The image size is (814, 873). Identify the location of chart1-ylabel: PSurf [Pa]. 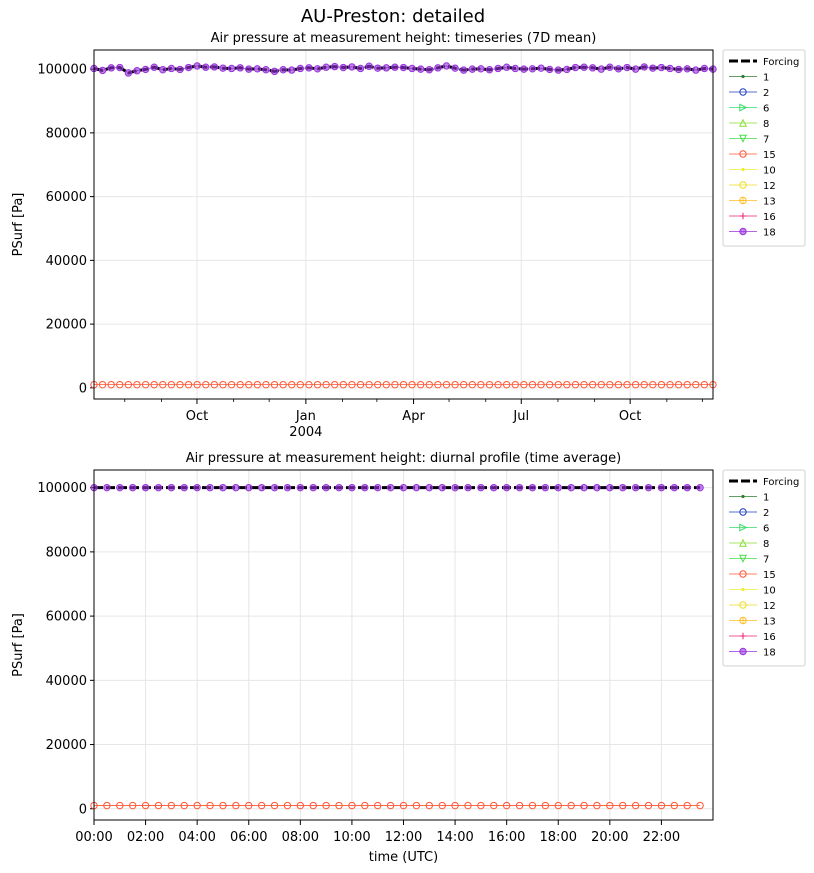
(18, 225).